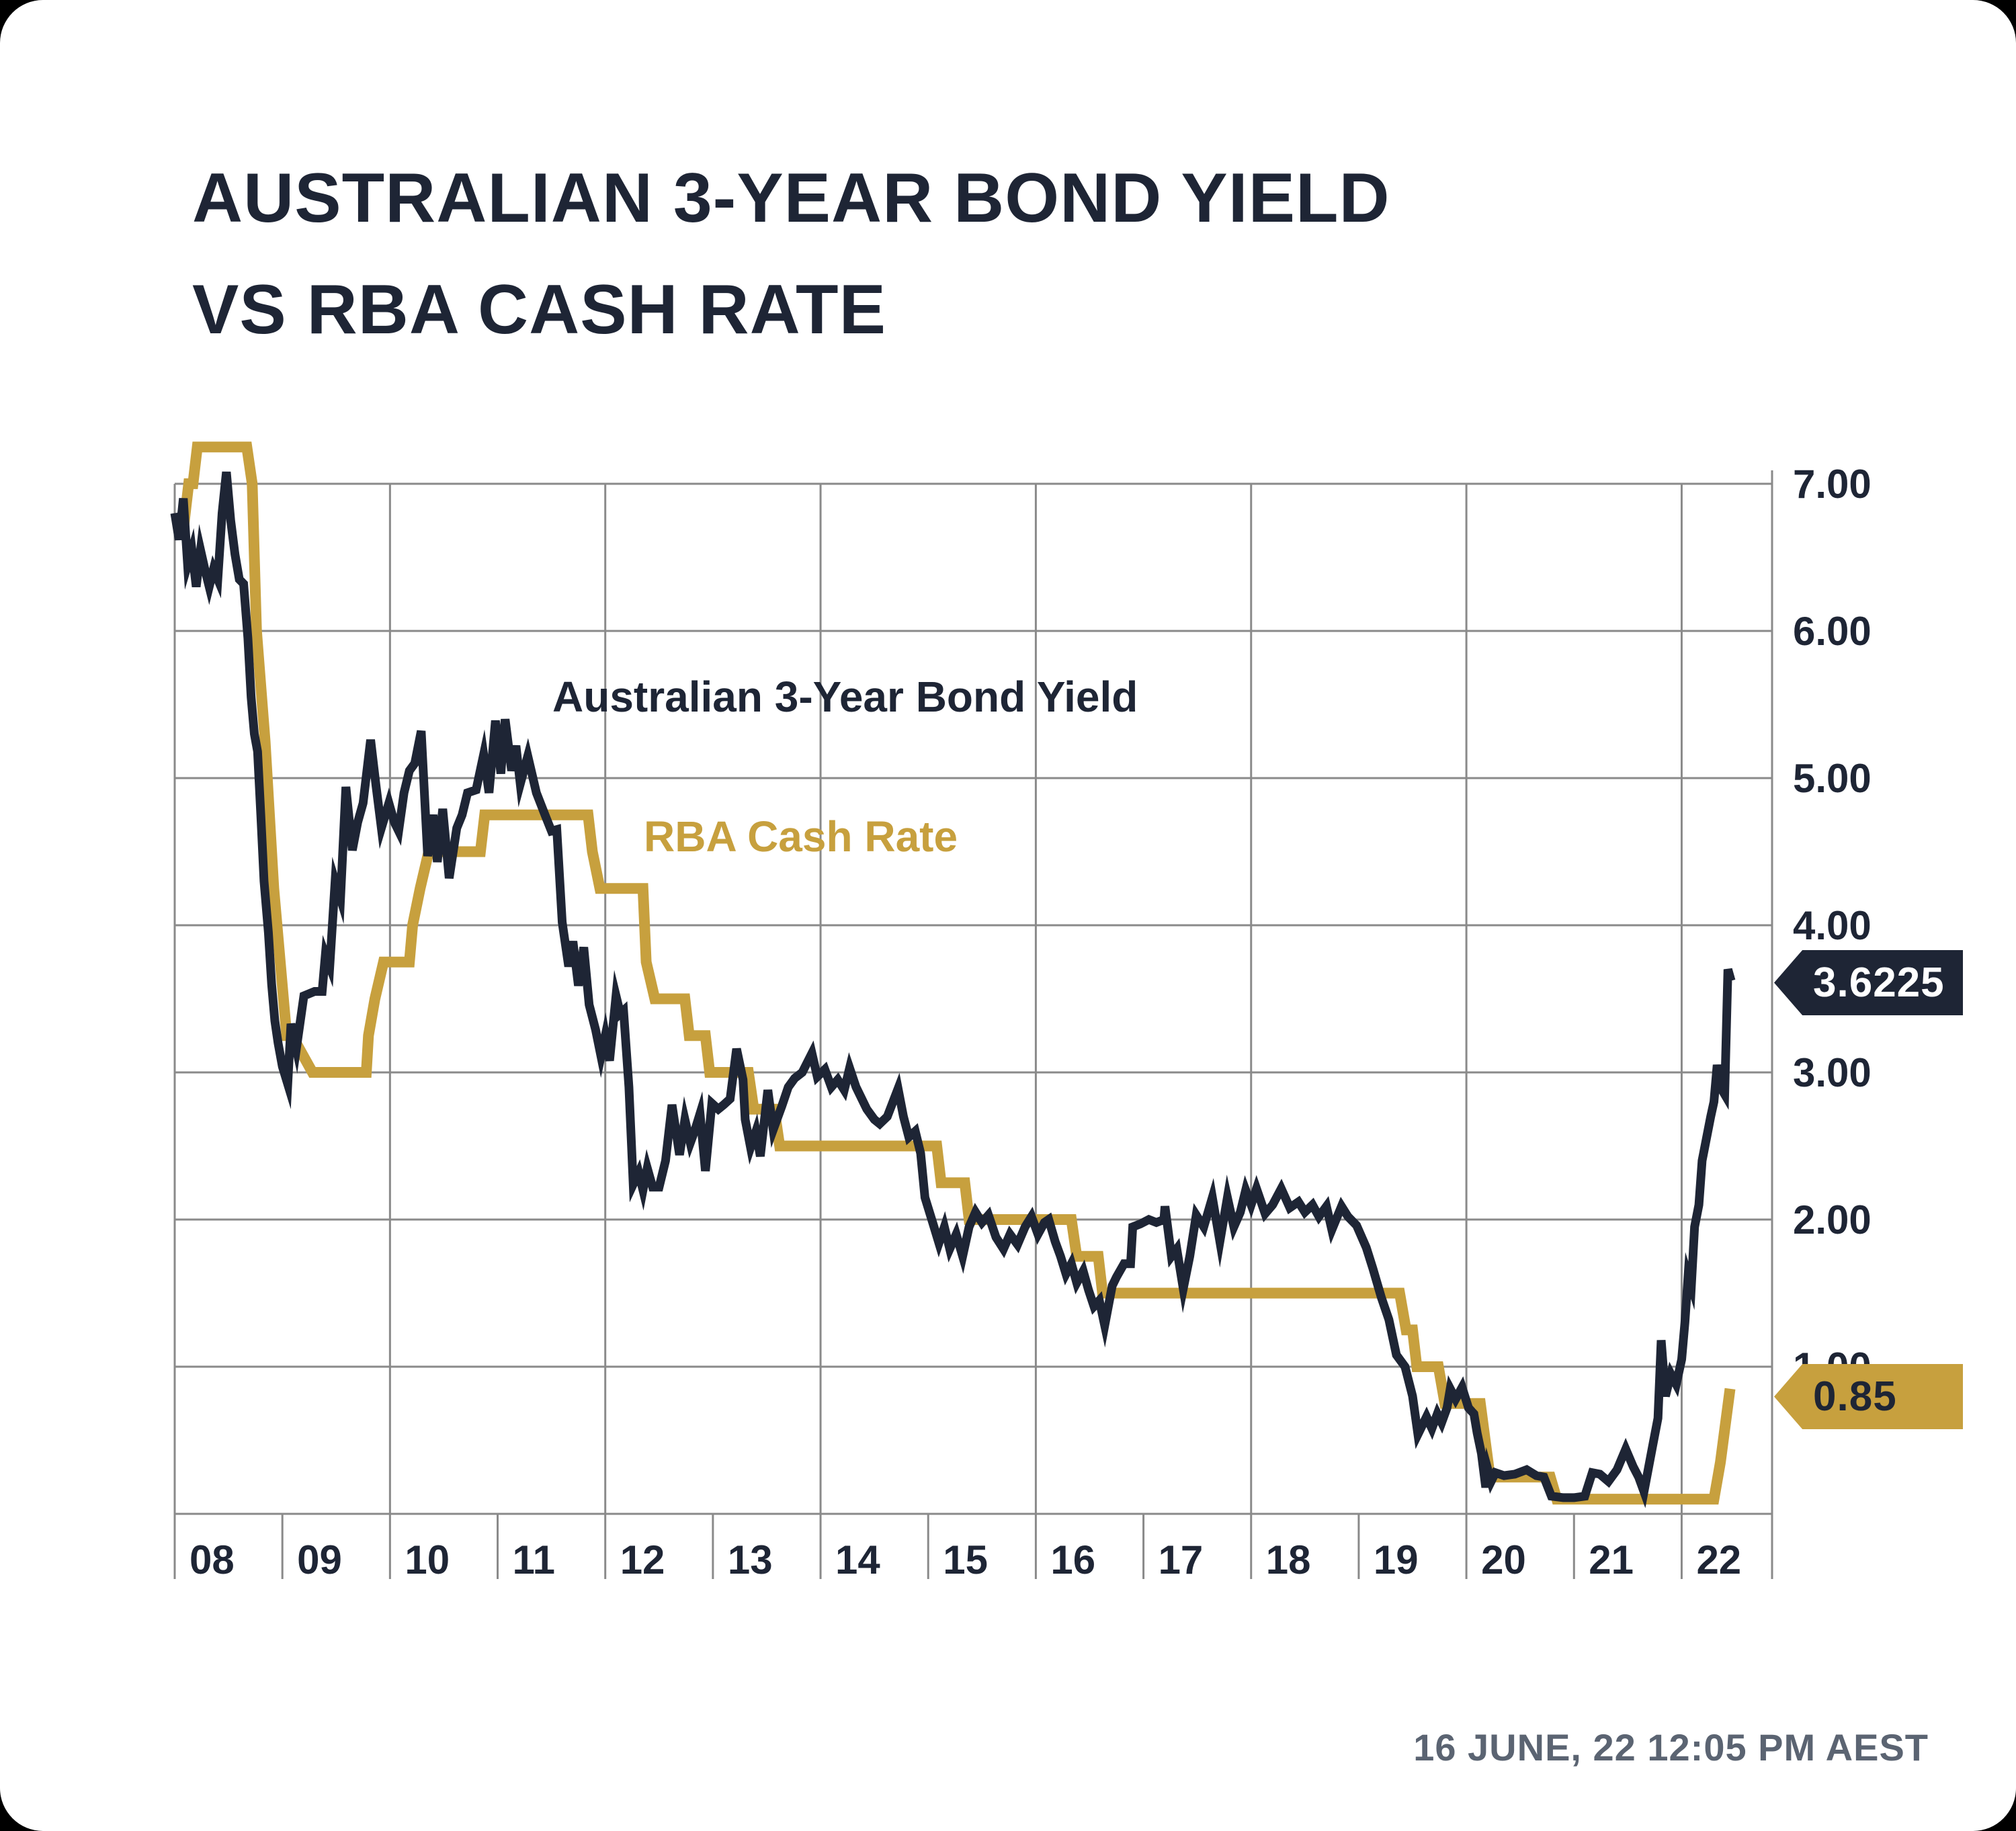  Describe the element at coordinates (1072, 1559) in the screenshot. I see `x-tick-label-16: 16` at that location.